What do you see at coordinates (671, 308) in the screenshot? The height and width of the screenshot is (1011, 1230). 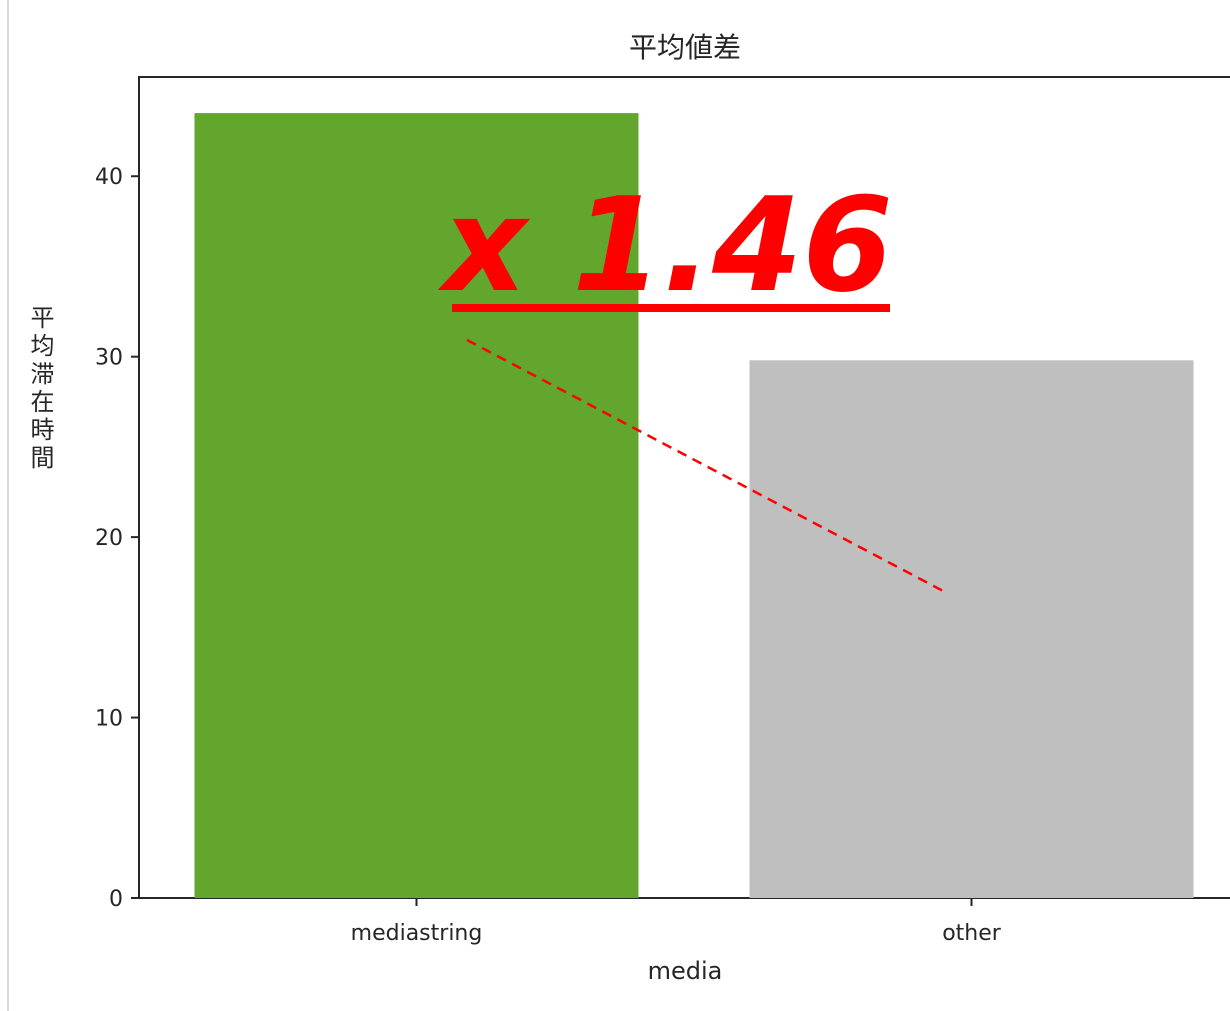 I see `ratio-annotation-underline` at bounding box center [671, 308].